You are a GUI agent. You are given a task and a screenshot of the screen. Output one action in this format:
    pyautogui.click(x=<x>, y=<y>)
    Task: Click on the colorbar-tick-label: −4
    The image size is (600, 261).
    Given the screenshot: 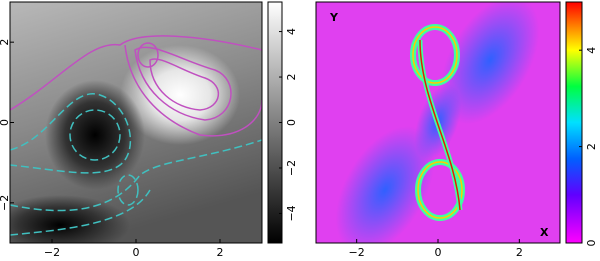 What is the action you would take?
    pyautogui.click(x=291, y=213)
    